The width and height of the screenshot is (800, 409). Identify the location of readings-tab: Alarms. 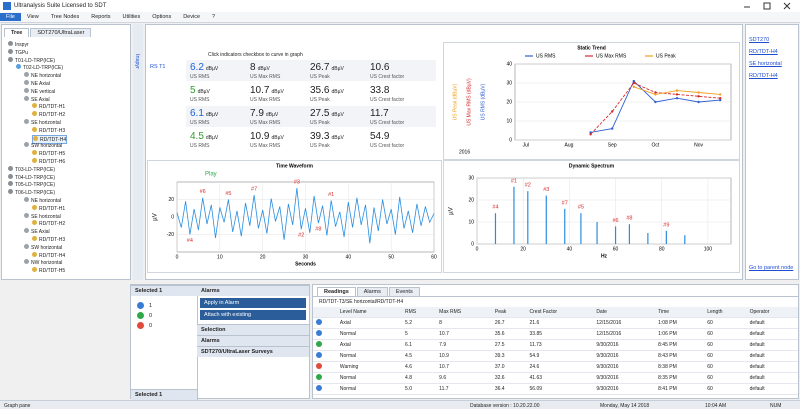
(372, 291).